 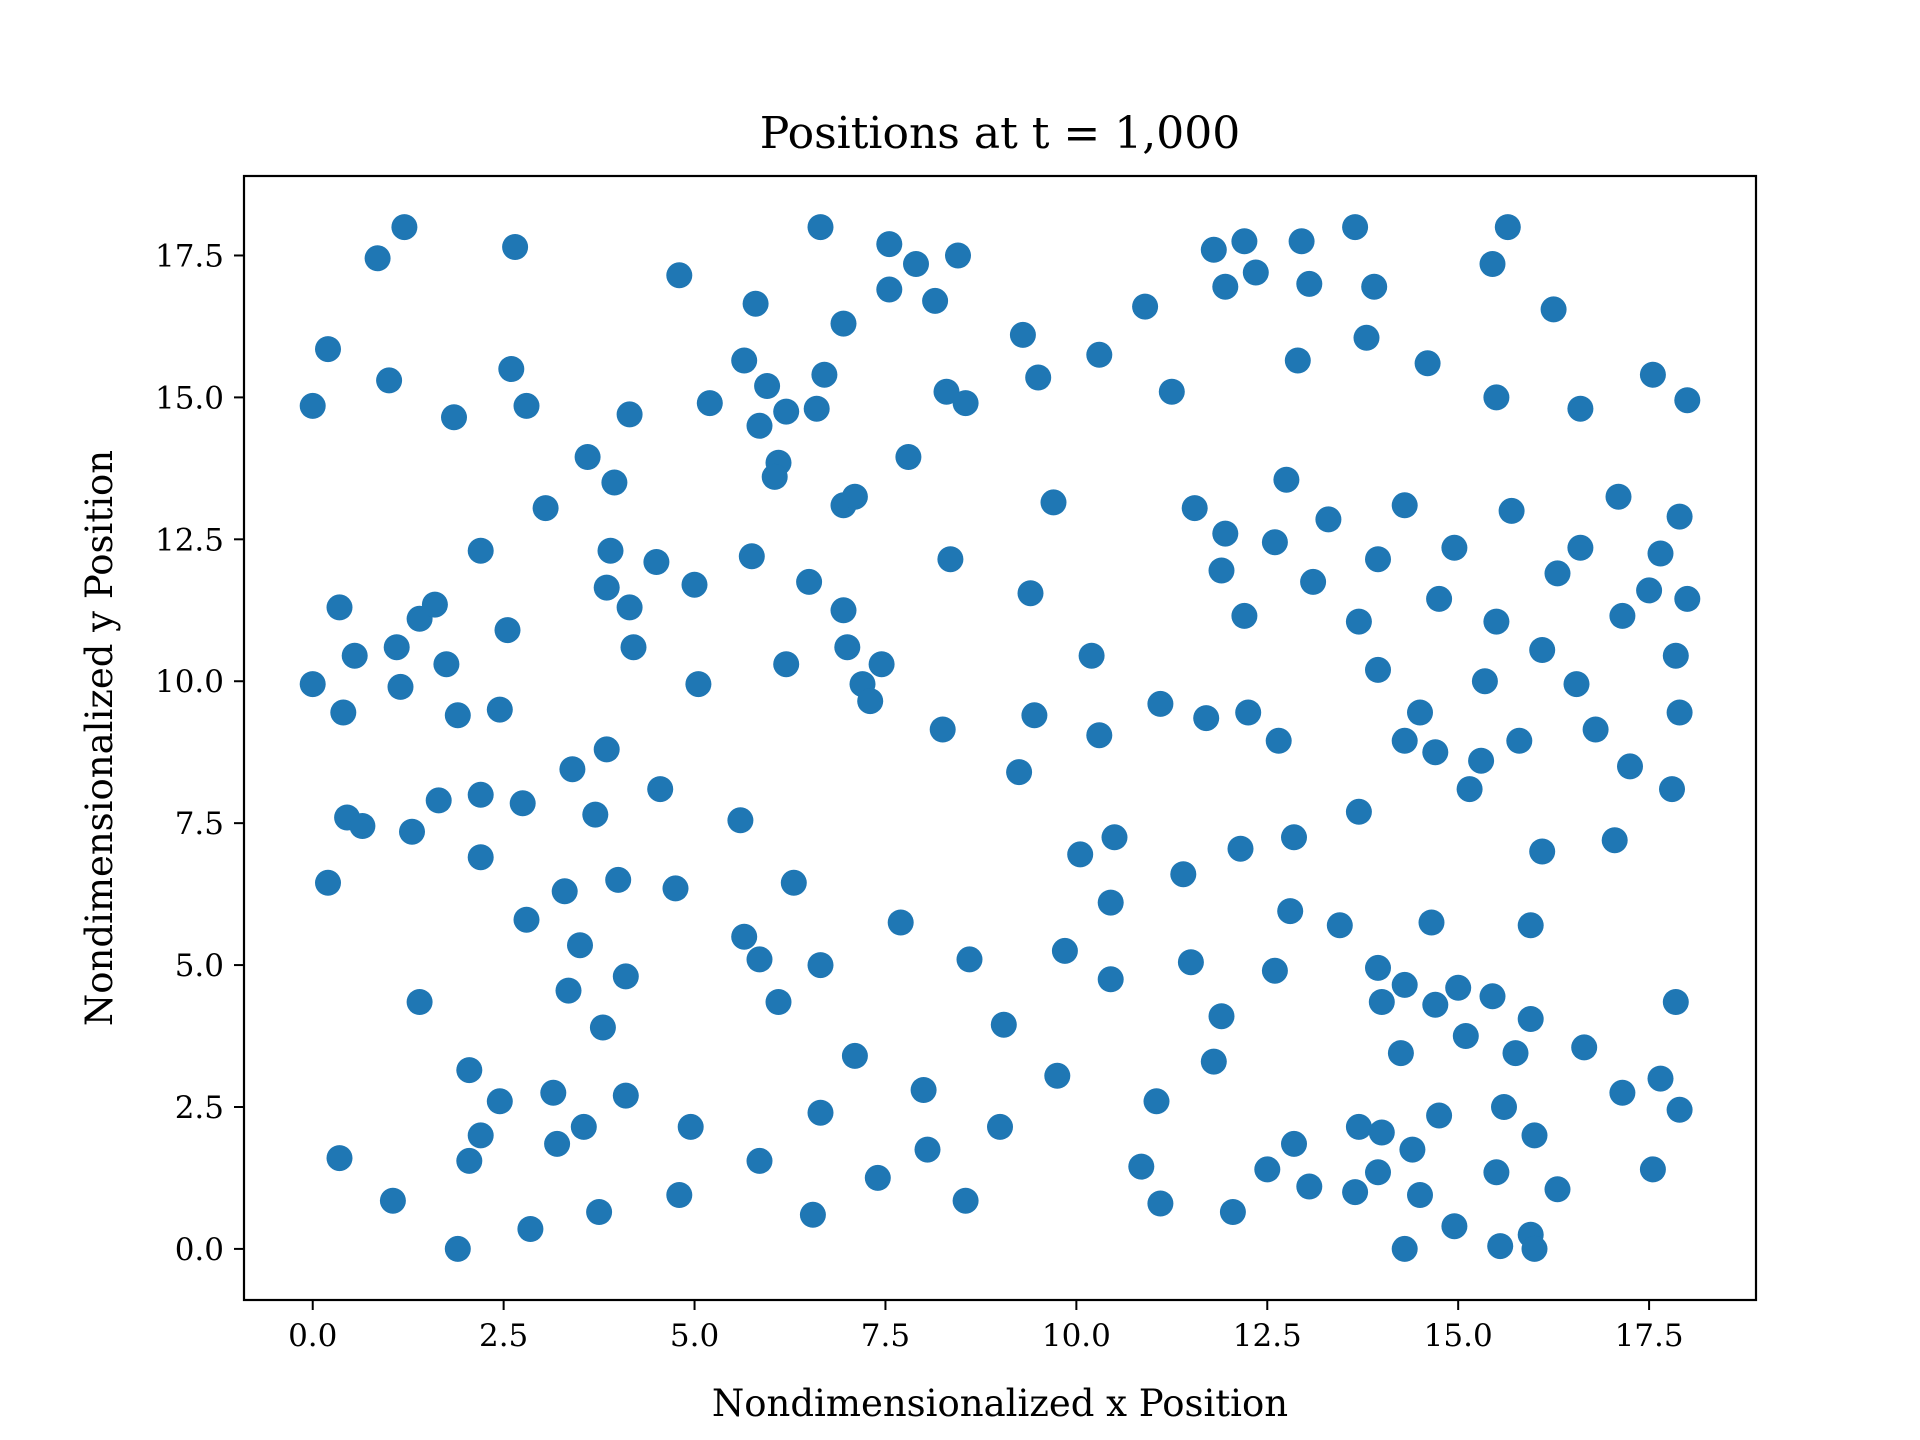 What do you see at coordinates (1267, 1336) in the screenshot?
I see `x-tick-label: 12.5` at bounding box center [1267, 1336].